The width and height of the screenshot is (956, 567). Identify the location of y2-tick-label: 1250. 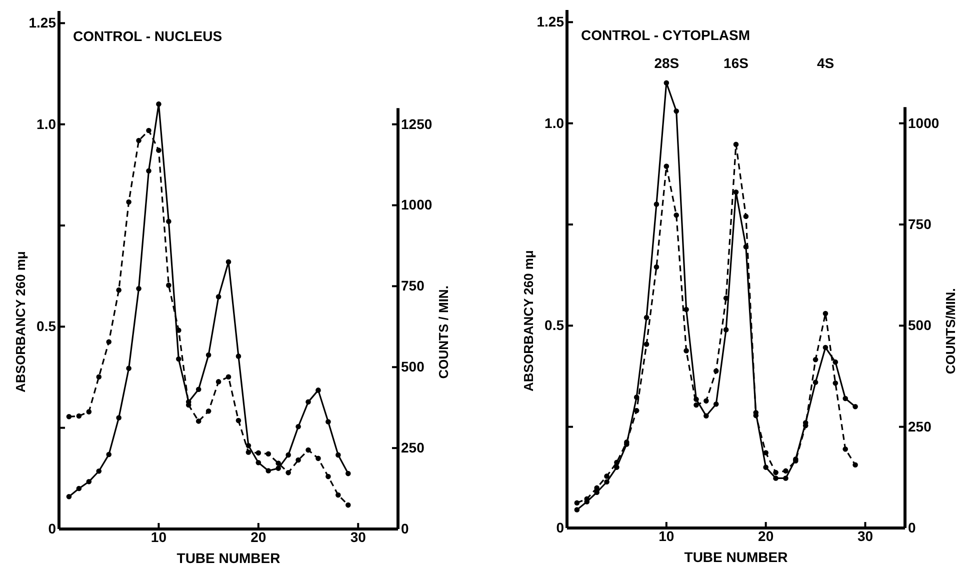
(416, 124).